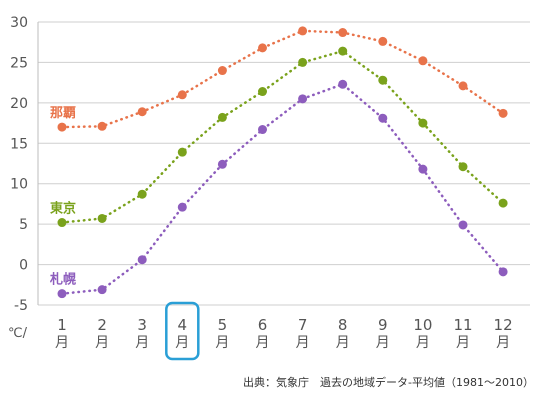 The width and height of the screenshot is (550, 400). Describe the element at coordinates (343, 325) in the screenshot. I see `x-tick-label: 8` at that location.